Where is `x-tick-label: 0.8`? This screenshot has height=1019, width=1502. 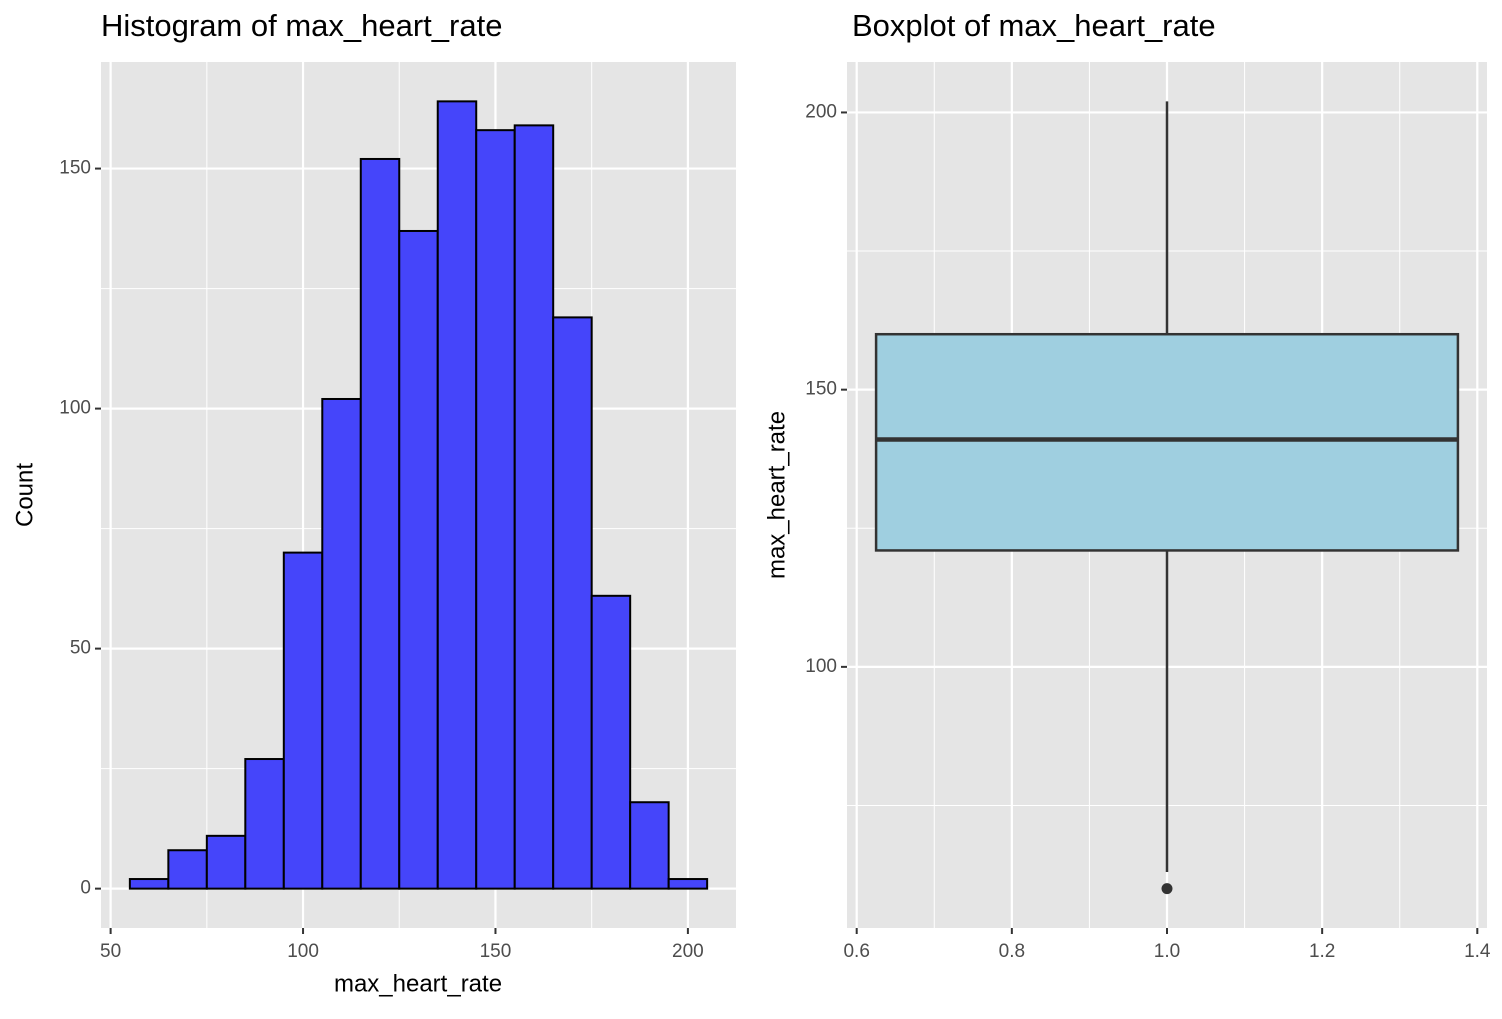
x-tick-label: 0.8 is located at coordinates (1012, 951).